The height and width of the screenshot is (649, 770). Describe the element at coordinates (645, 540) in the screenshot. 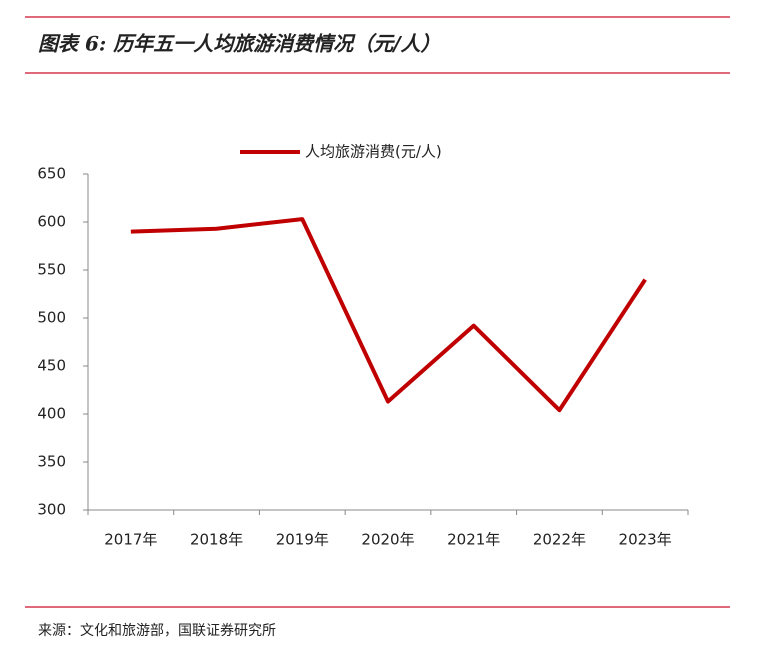

I see `x-tick-label: 2023年` at that location.